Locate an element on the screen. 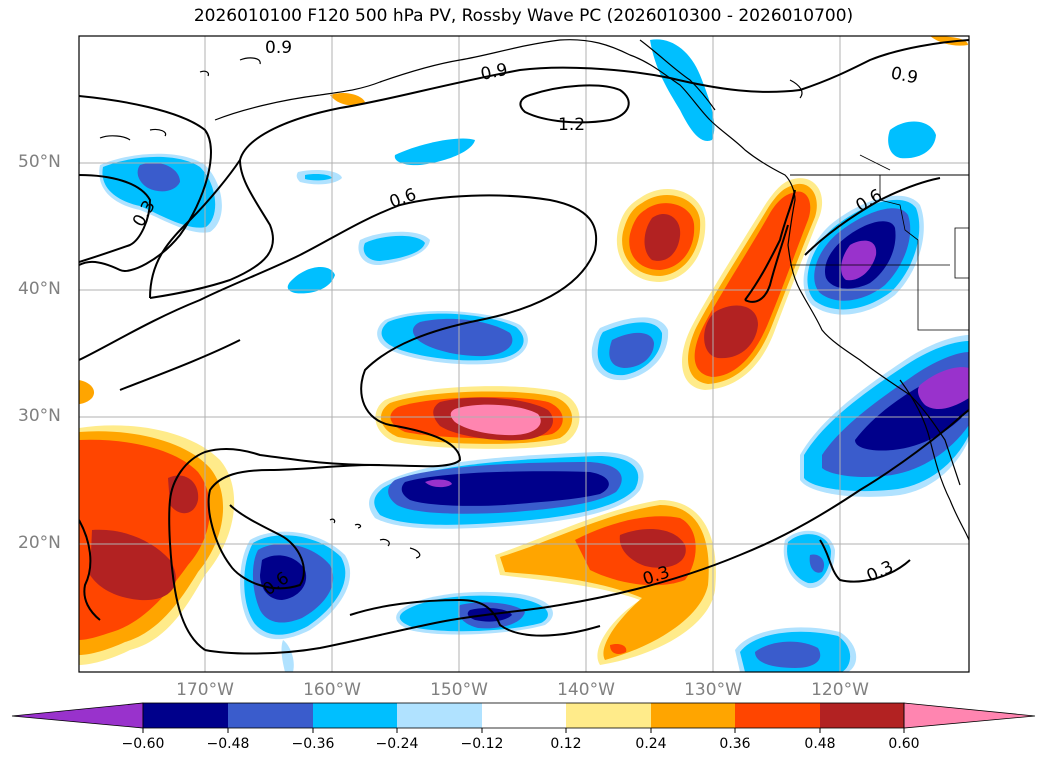 The width and height of the screenshot is (1047, 765). longitude-label-170w: 170°W is located at coordinates (205, 690).